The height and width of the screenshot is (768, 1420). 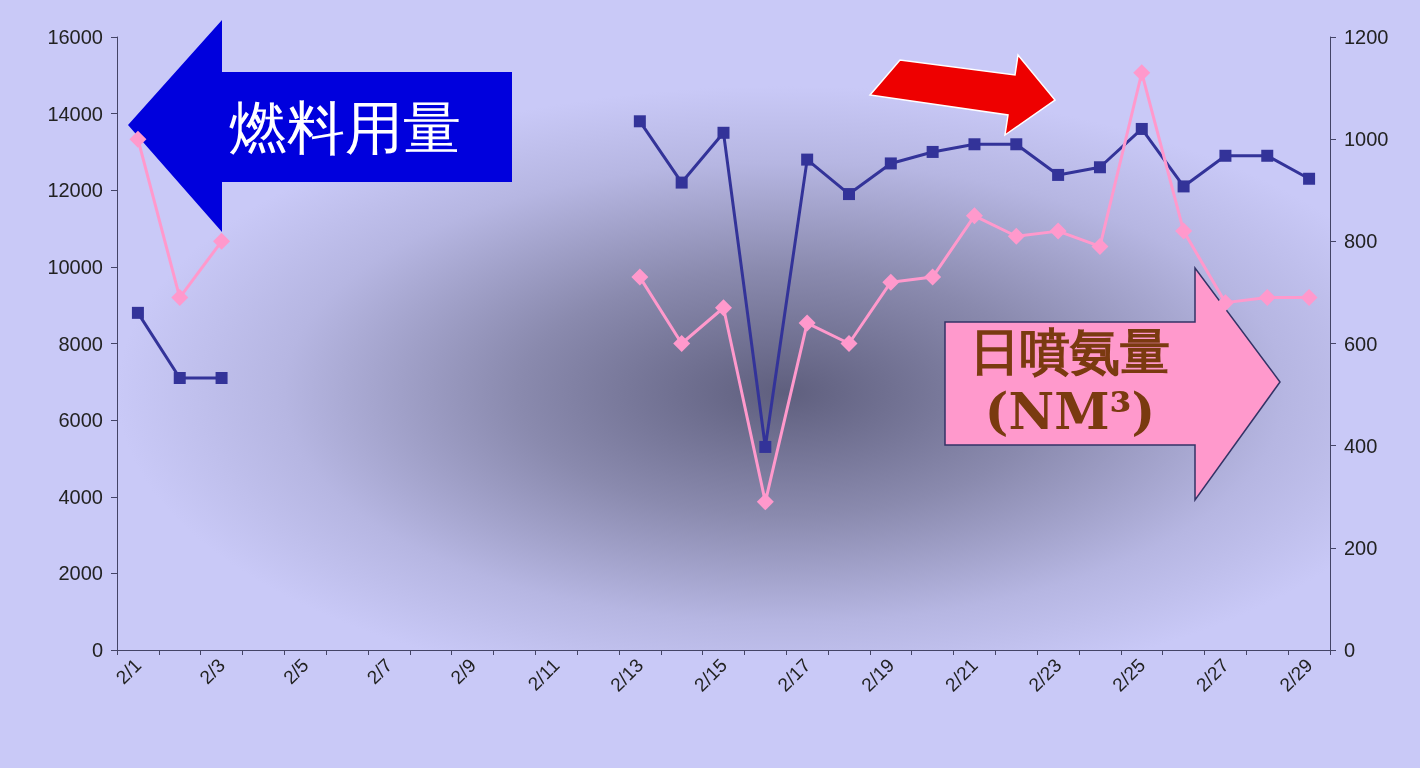 I want to click on y-axis-title: 燃料用量, so click(x=345, y=128).